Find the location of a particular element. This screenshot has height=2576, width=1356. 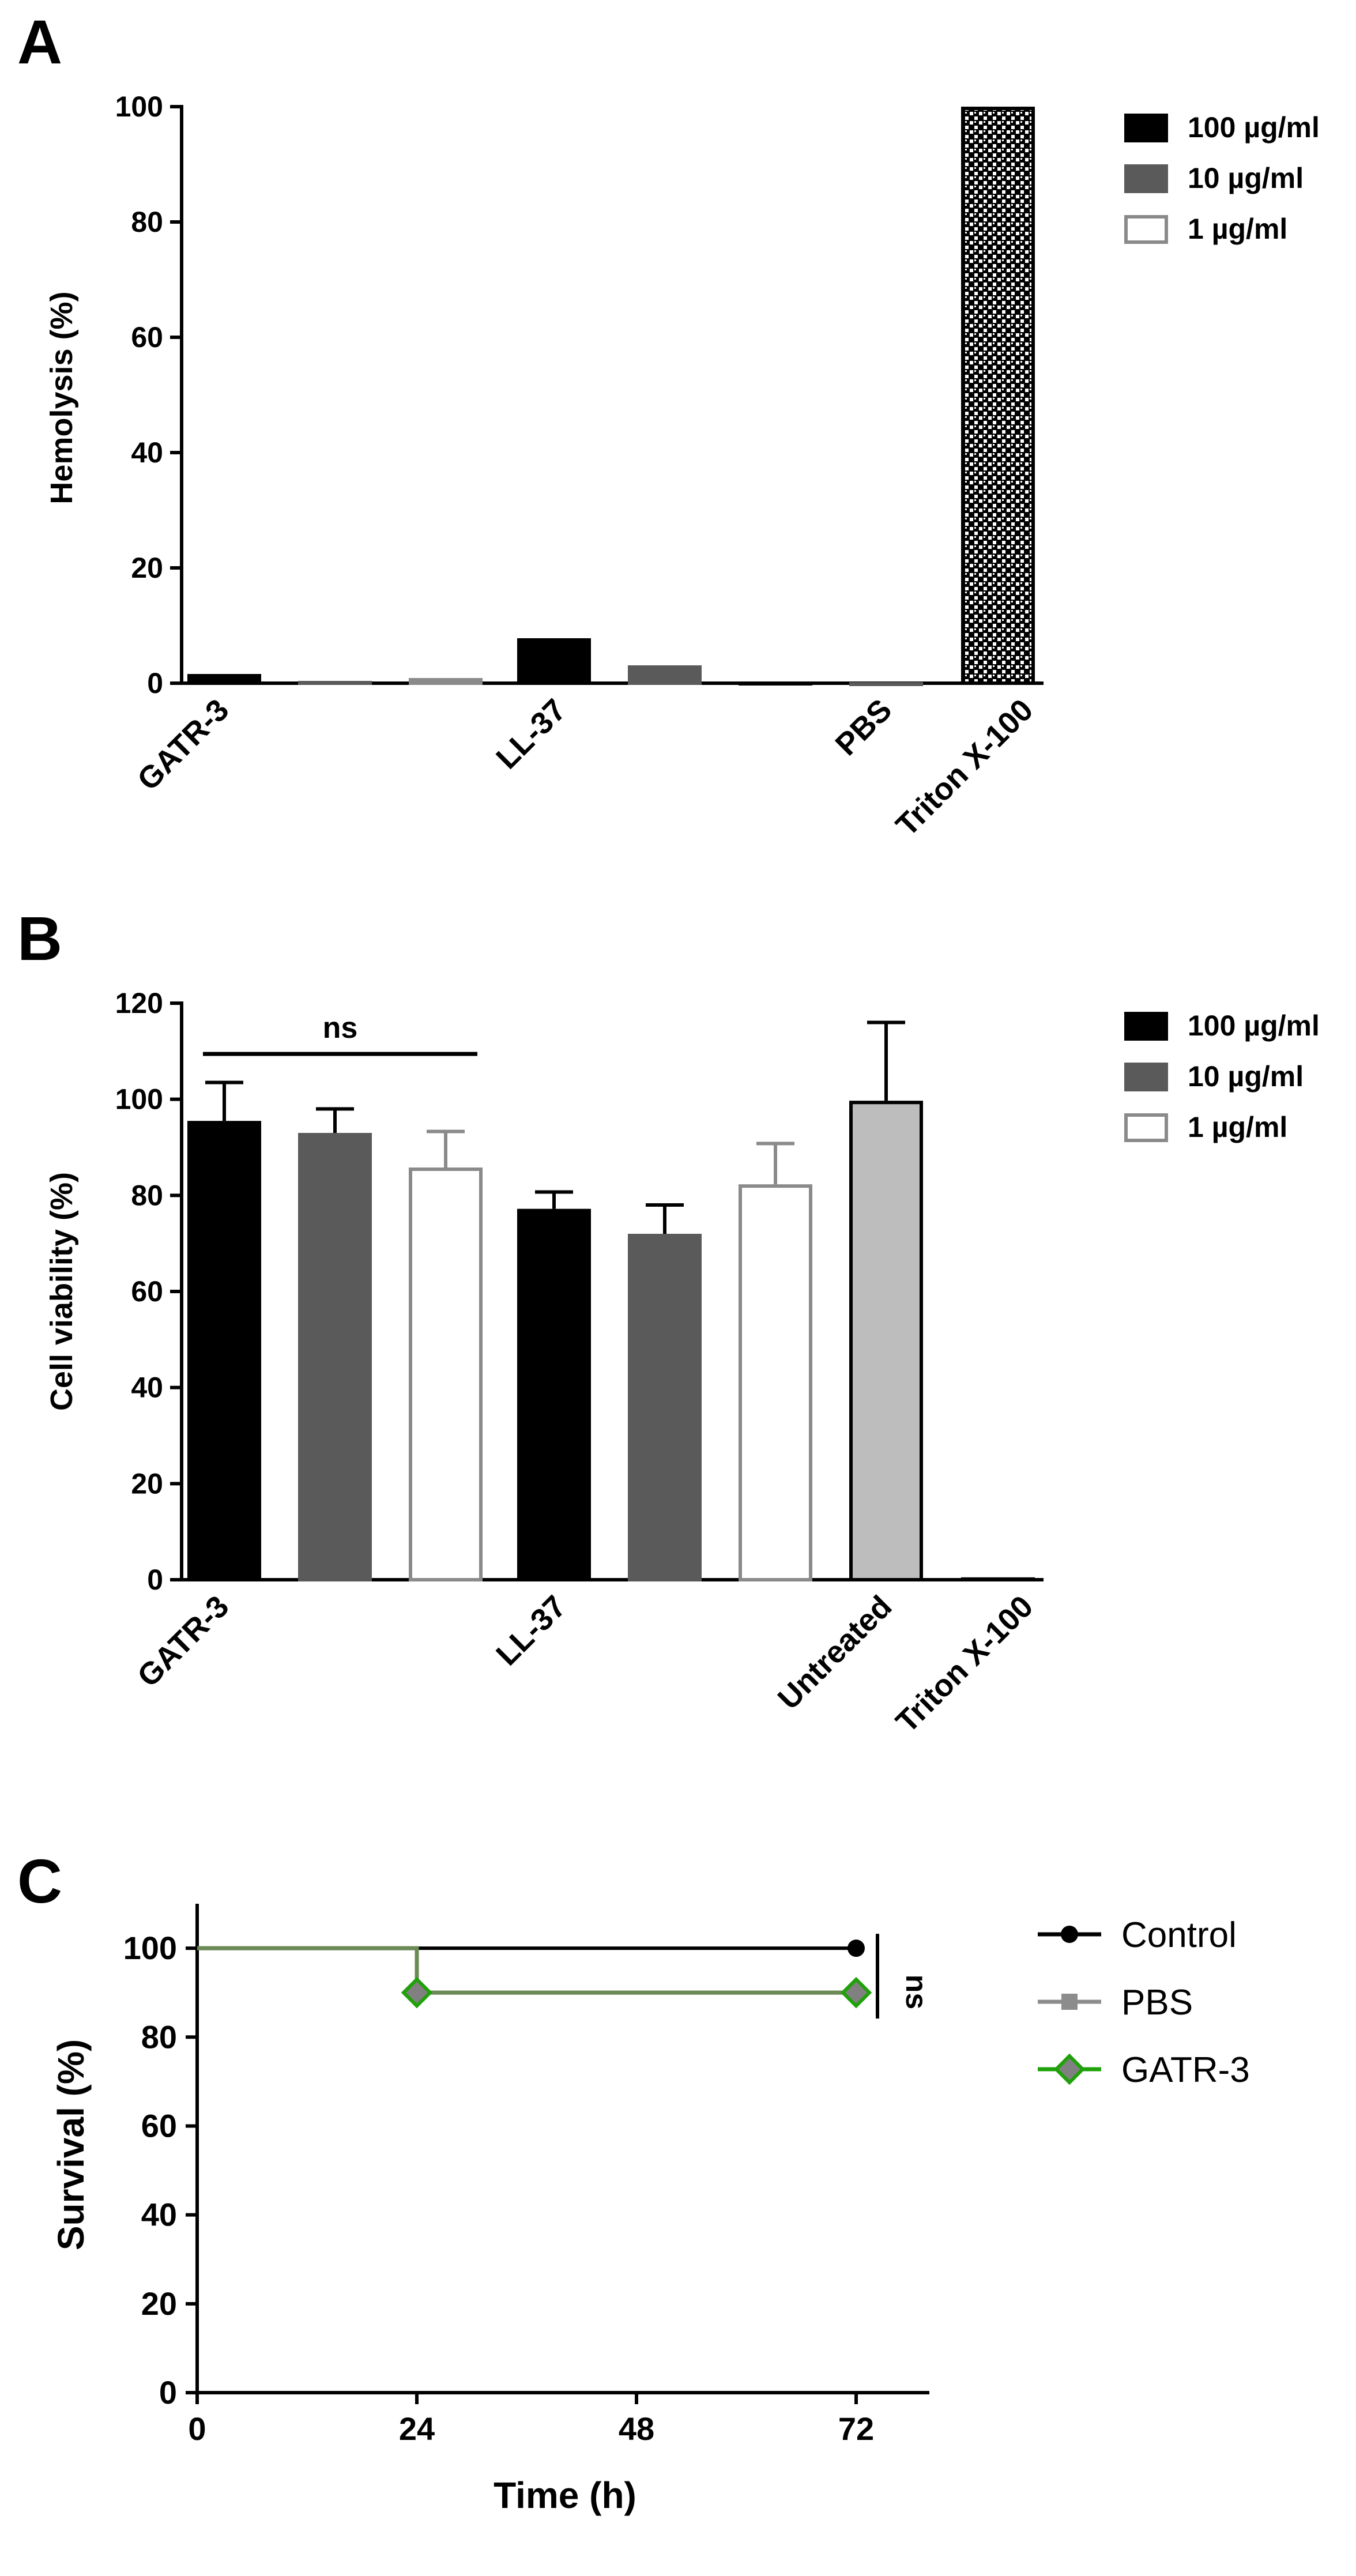

panel-c-legend: Control PBS GATR-3 is located at coordinates (1144, 2002).